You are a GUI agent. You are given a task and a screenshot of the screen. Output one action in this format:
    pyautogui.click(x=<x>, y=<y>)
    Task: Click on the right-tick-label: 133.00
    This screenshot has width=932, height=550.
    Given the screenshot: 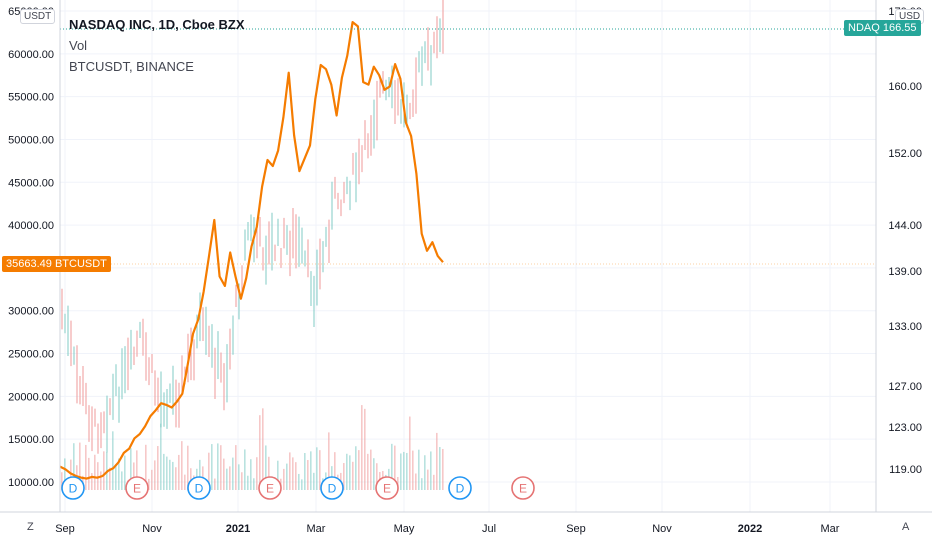 What is the action you would take?
    pyautogui.click(x=905, y=327)
    